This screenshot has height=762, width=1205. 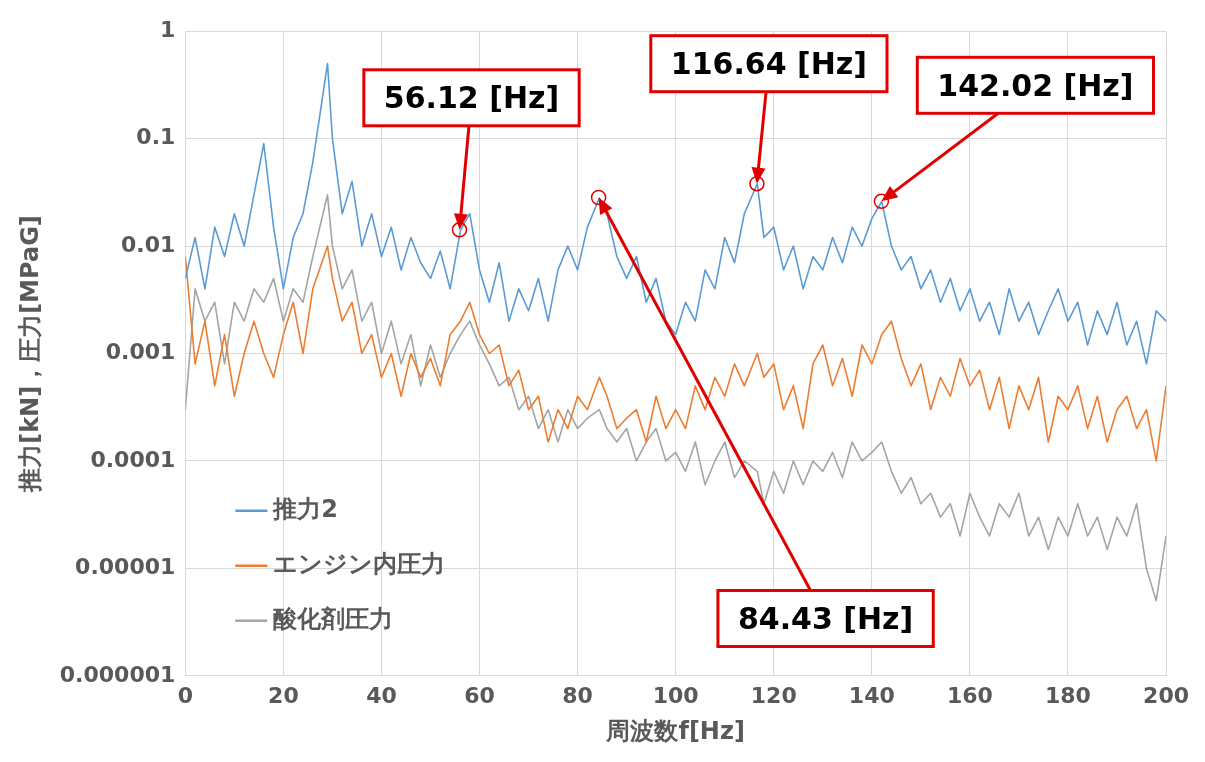 I want to click on legend-label: 酸化剤圧力, so click(x=333, y=619).